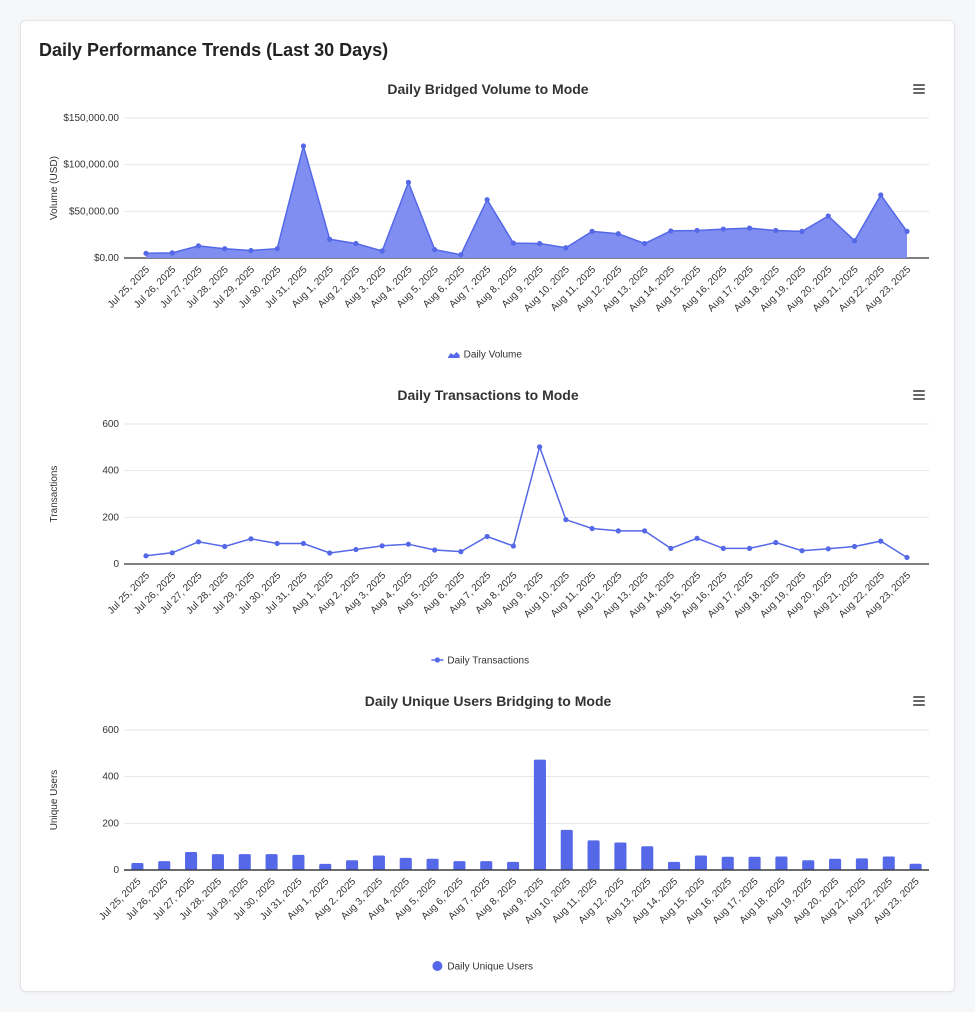 The height and width of the screenshot is (1012, 975). Describe the element at coordinates (244, 862) in the screenshot. I see `bar-jul-29-2025` at that location.